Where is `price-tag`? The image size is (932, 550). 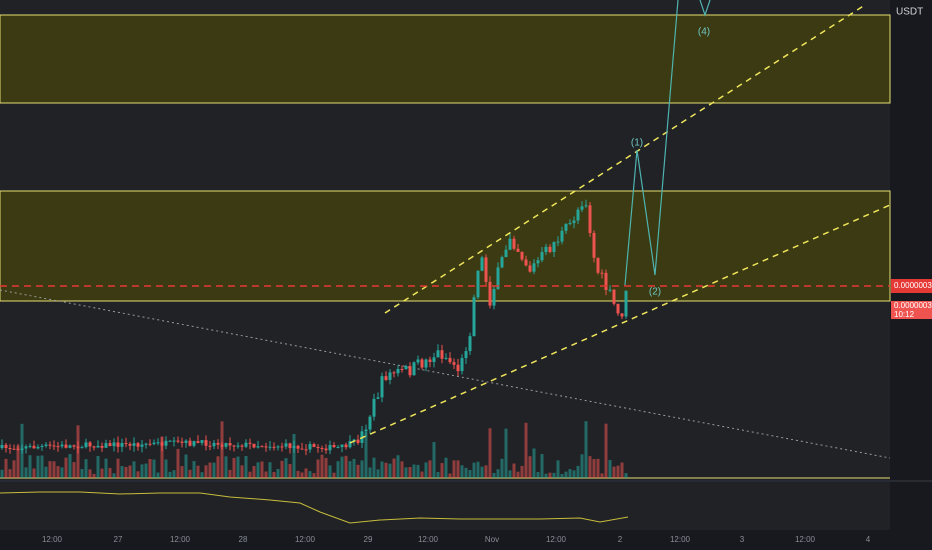
price-tag is located at coordinates (911, 310).